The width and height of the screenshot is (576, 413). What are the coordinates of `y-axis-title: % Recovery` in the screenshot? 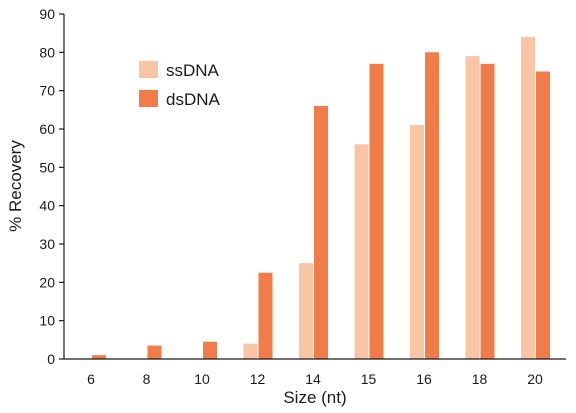 It's located at (15, 186).